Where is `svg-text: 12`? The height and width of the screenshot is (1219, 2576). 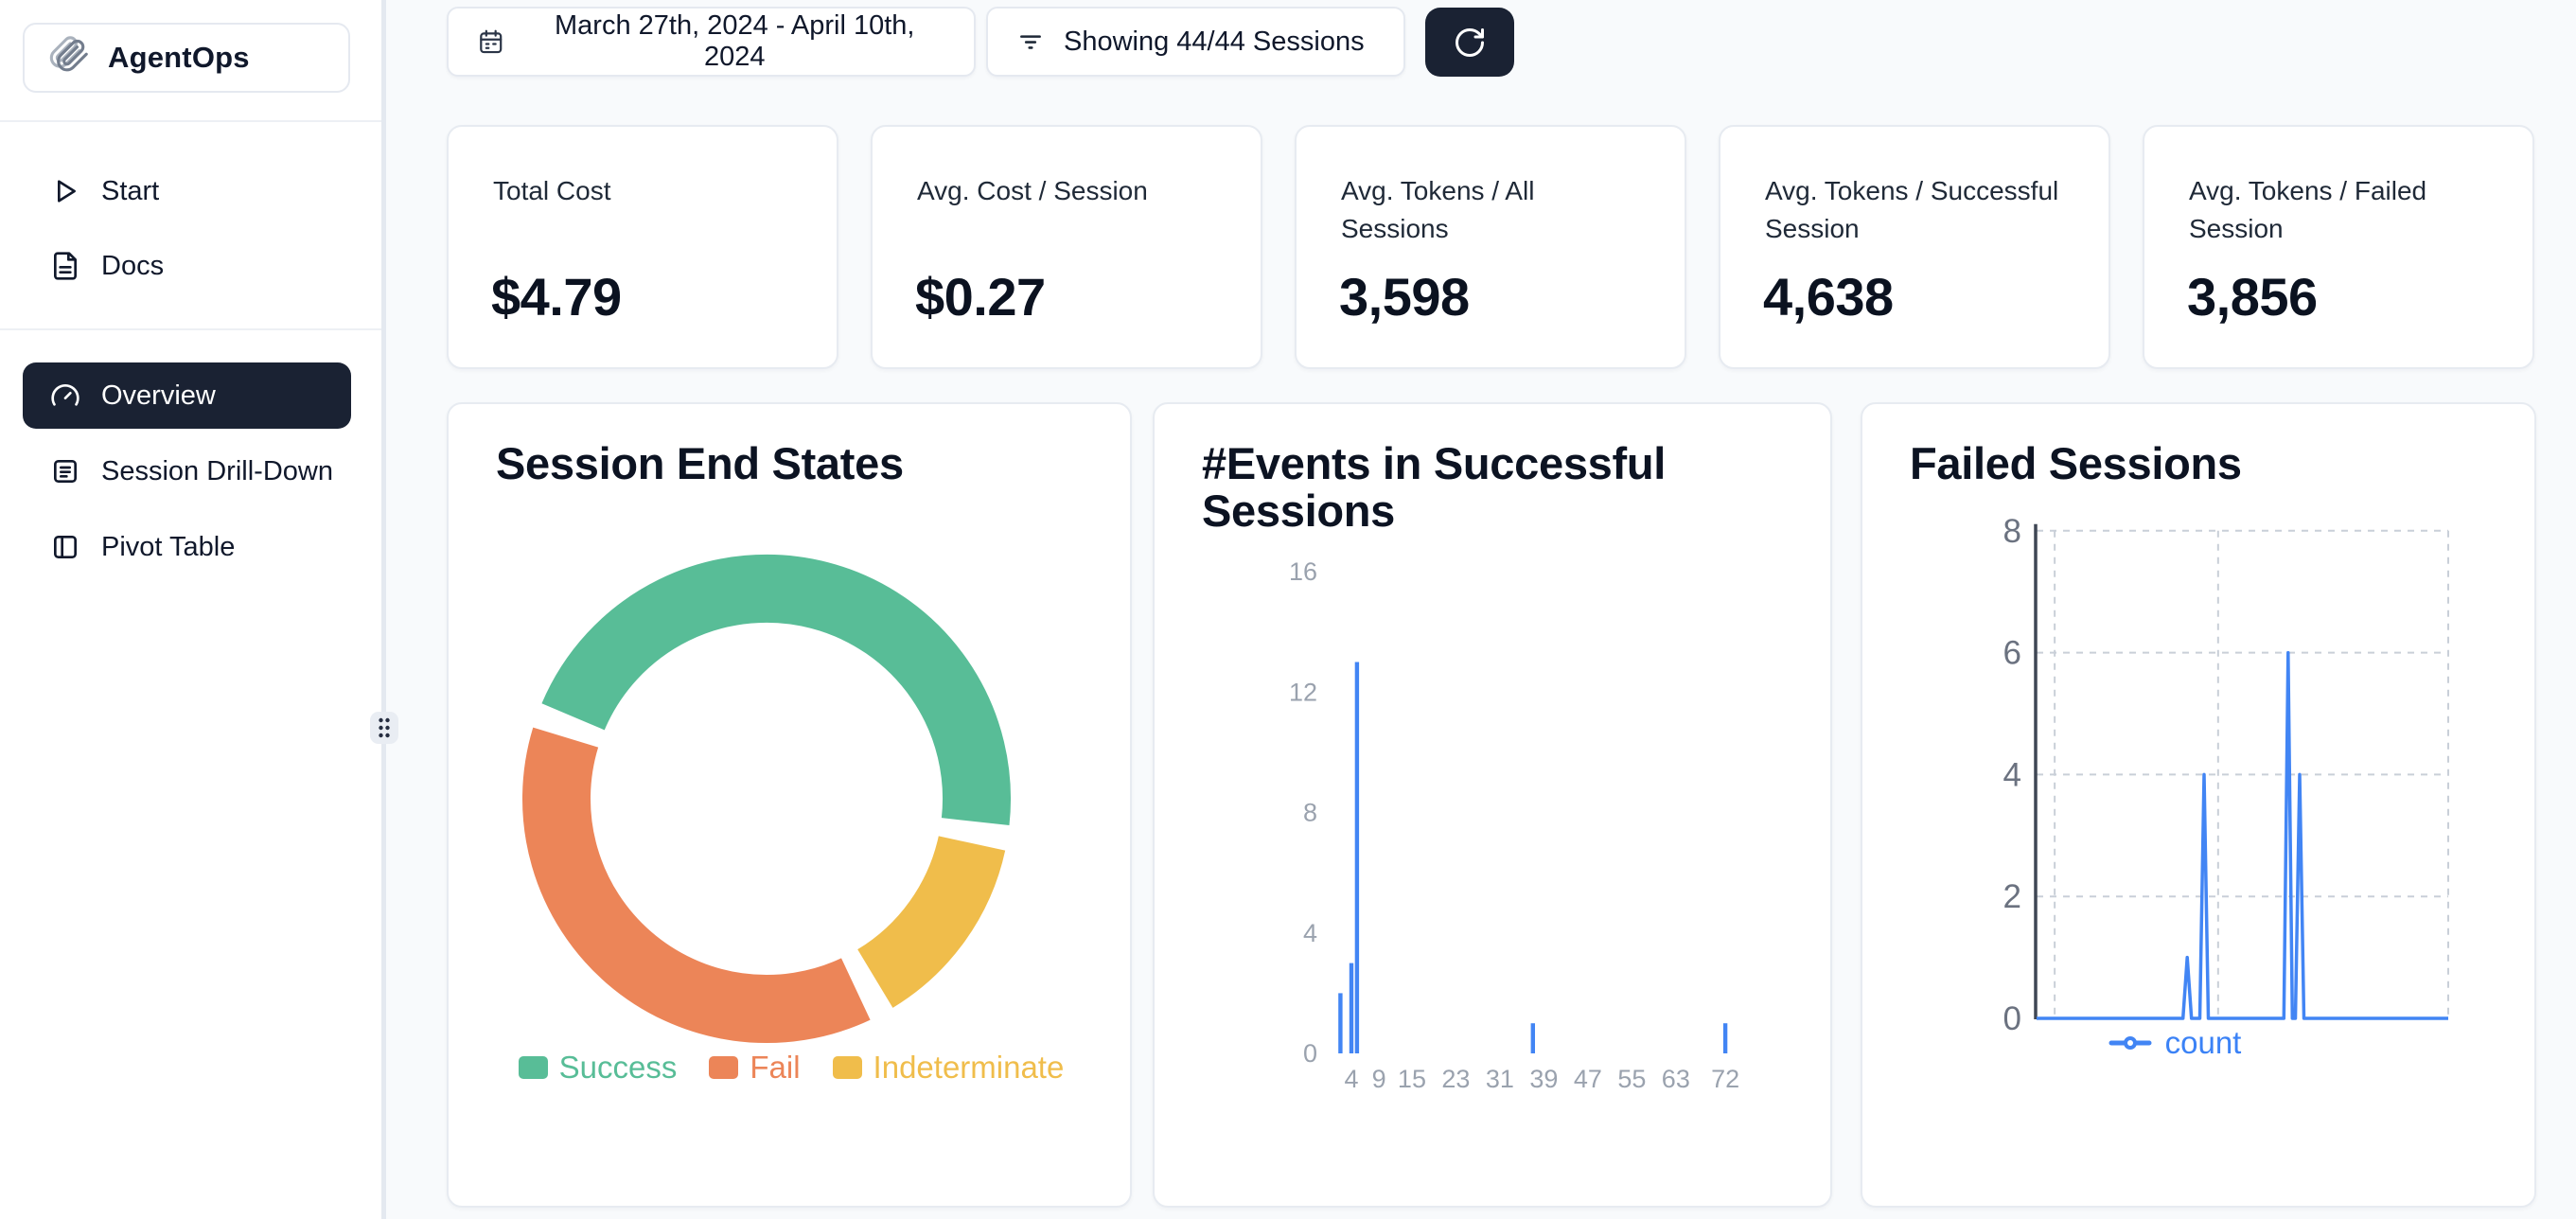 svg-text: 12 is located at coordinates (1303, 692).